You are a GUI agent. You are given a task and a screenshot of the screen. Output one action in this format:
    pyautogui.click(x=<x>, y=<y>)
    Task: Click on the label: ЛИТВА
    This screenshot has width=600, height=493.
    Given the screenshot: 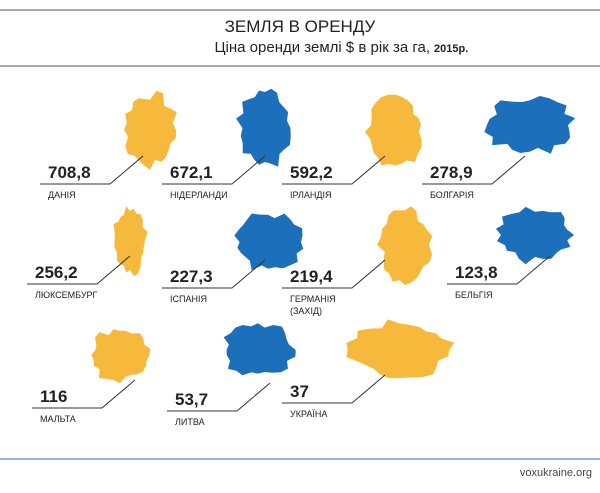 What is the action you would take?
    pyautogui.click(x=190, y=422)
    